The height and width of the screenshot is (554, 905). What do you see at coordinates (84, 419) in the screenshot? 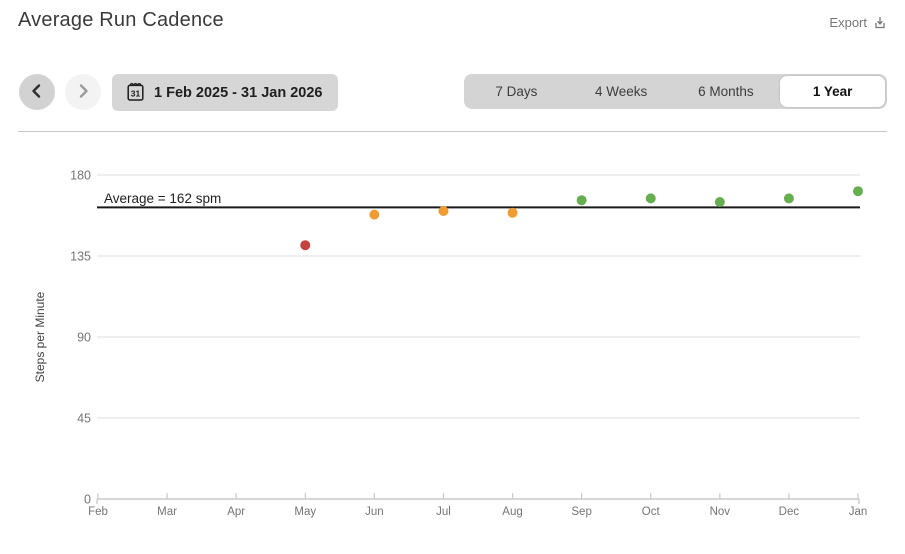
I see `y-tick-label-45: 45` at bounding box center [84, 419].